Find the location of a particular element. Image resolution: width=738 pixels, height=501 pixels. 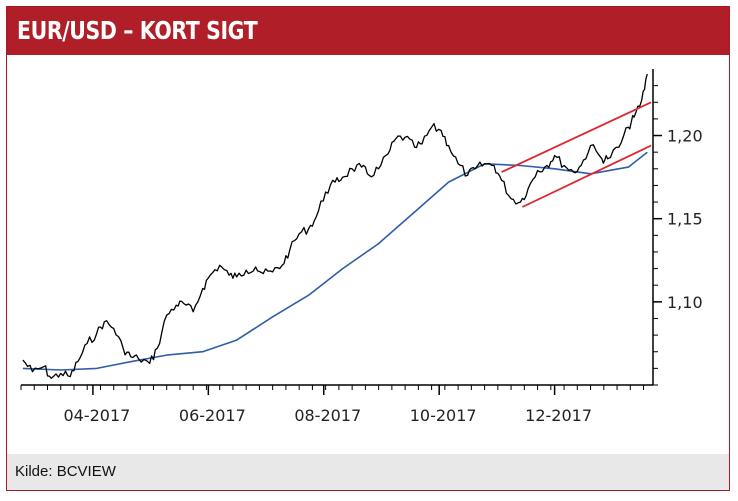

x-tick-label: 06-2017 is located at coordinates (212, 415).